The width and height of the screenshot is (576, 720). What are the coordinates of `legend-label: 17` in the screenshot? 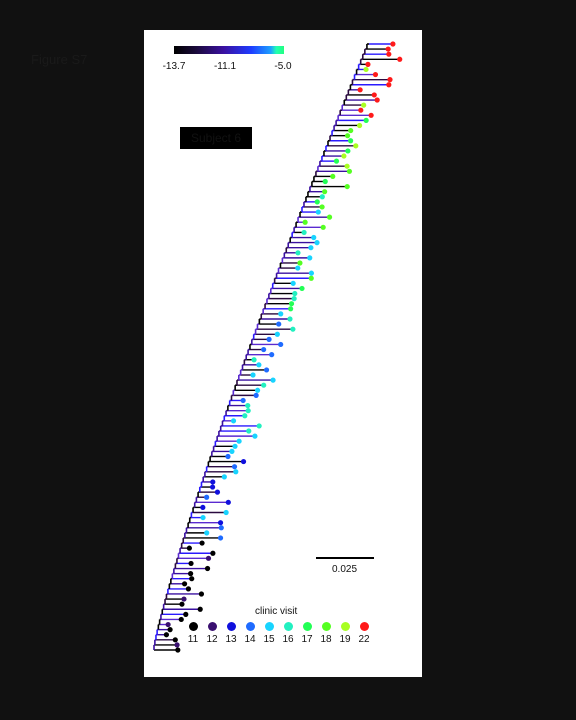 It's located at (307, 639).